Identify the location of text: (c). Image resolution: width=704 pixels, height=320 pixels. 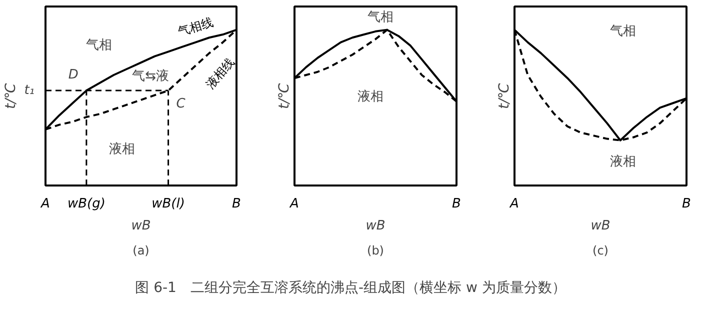
(600, 251).